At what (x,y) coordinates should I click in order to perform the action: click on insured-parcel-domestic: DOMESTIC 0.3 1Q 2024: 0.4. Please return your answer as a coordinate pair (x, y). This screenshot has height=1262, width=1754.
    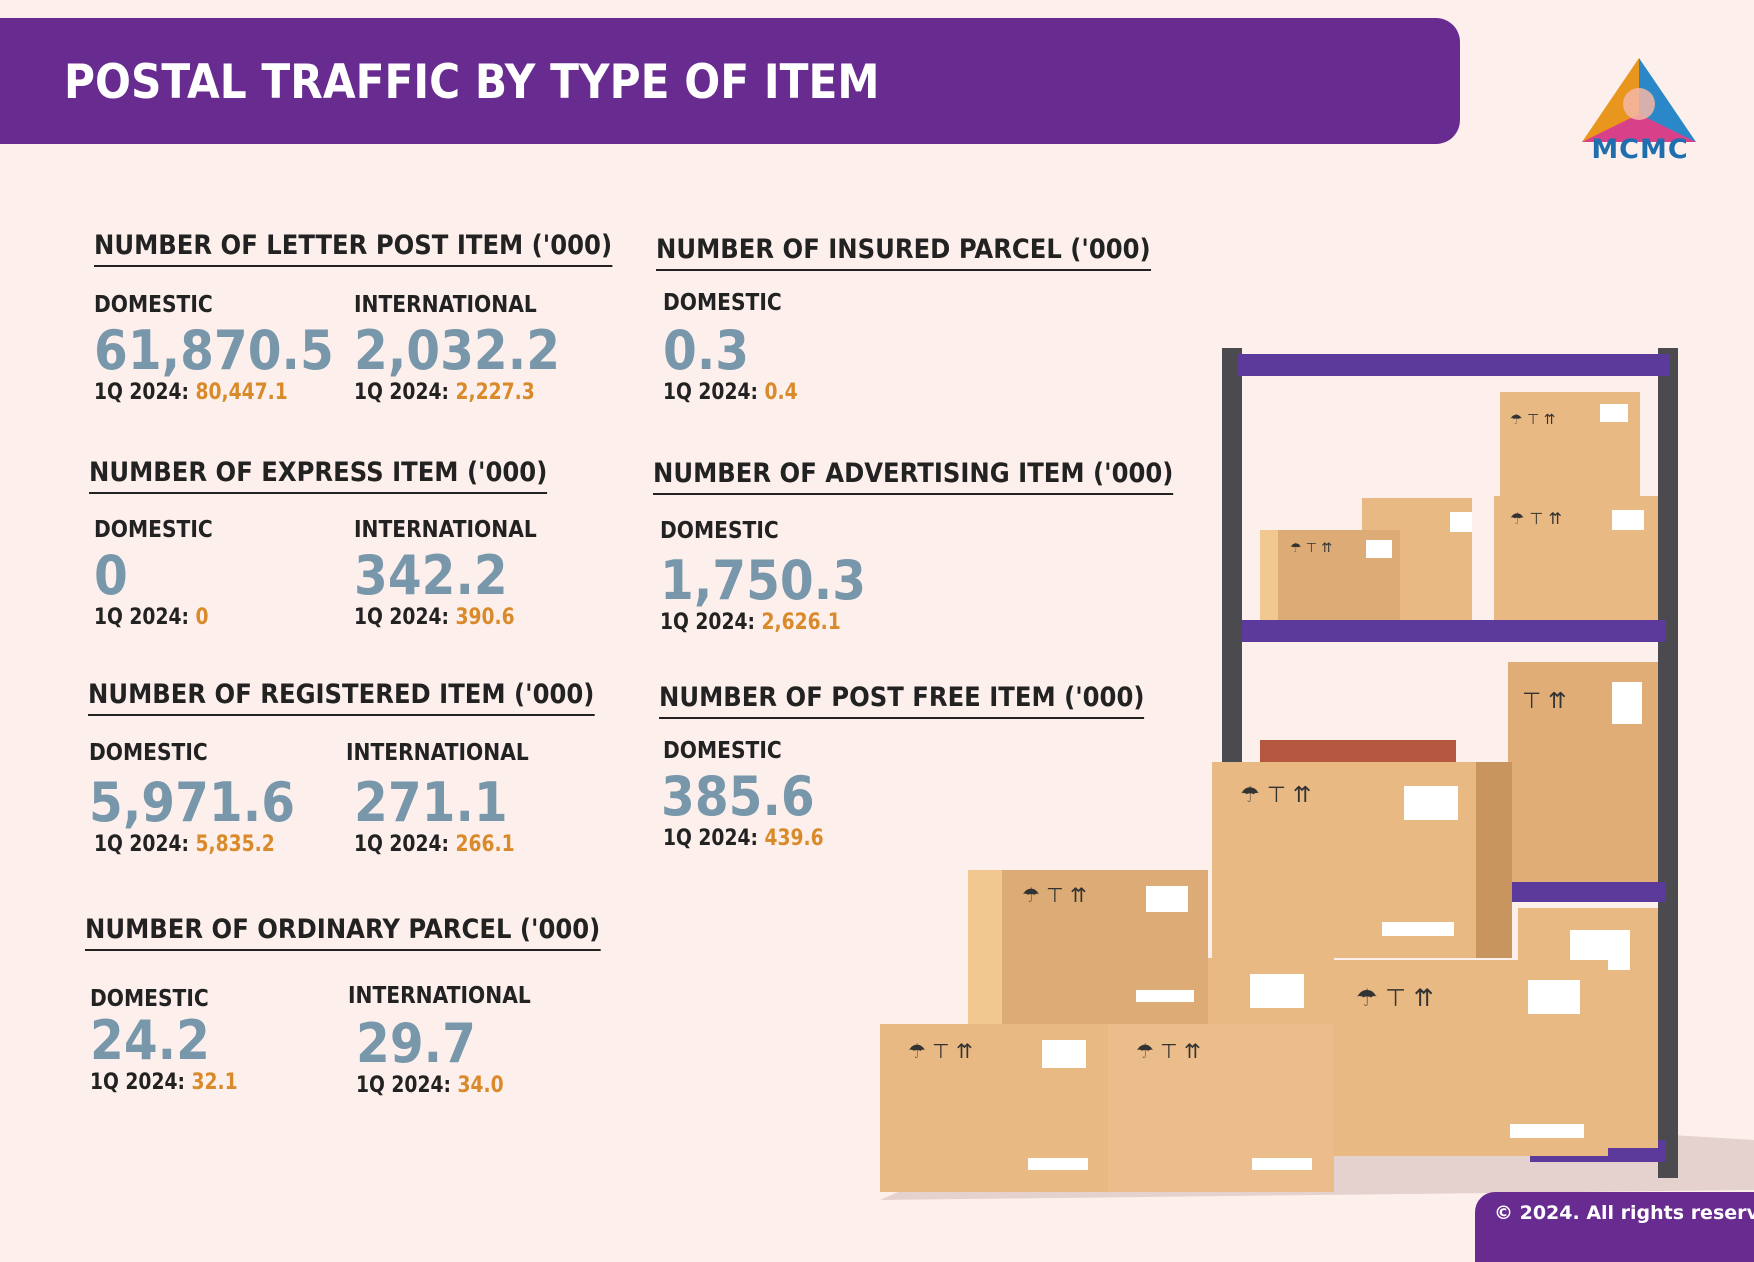
    Looking at the image, I should click on (742, 347).